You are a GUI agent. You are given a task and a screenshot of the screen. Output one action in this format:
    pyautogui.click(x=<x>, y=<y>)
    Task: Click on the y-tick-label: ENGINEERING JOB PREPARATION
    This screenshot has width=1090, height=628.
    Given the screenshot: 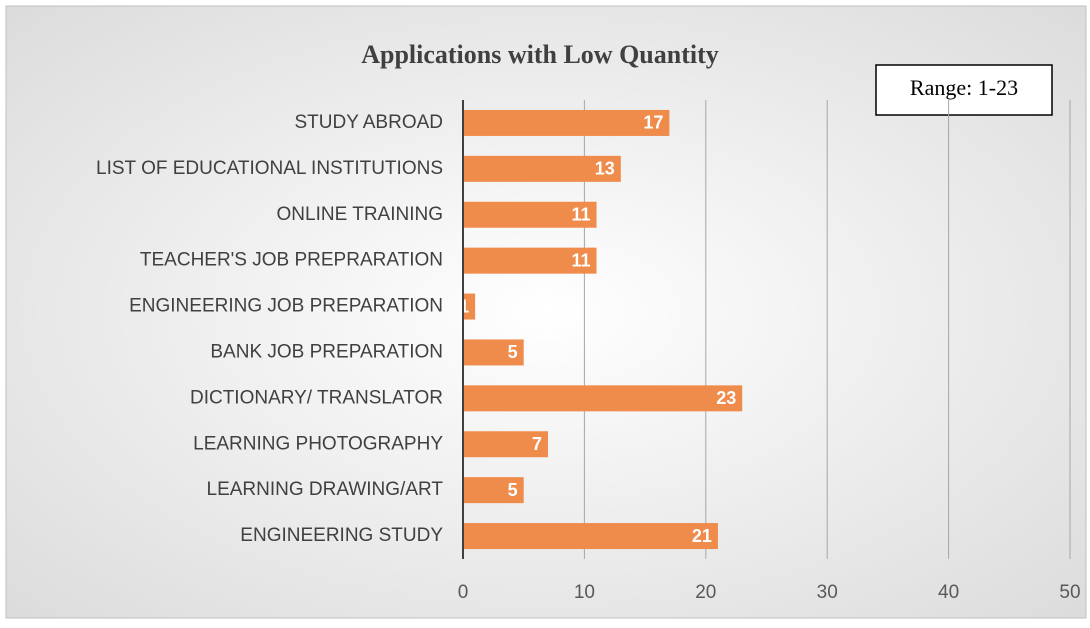 What is the action you would take?
    pyautogui.click(x=286, y=306)
    